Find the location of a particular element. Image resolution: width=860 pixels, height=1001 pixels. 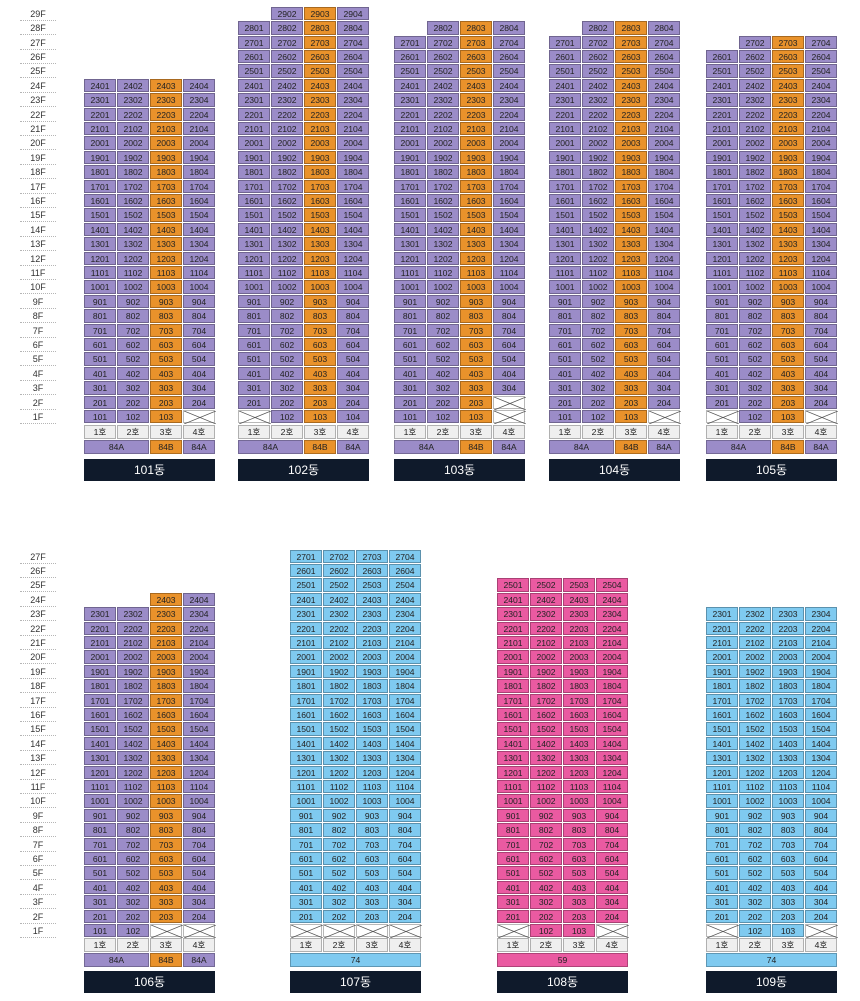

unit-cell: 1201 is located at coordinates (722, 258).